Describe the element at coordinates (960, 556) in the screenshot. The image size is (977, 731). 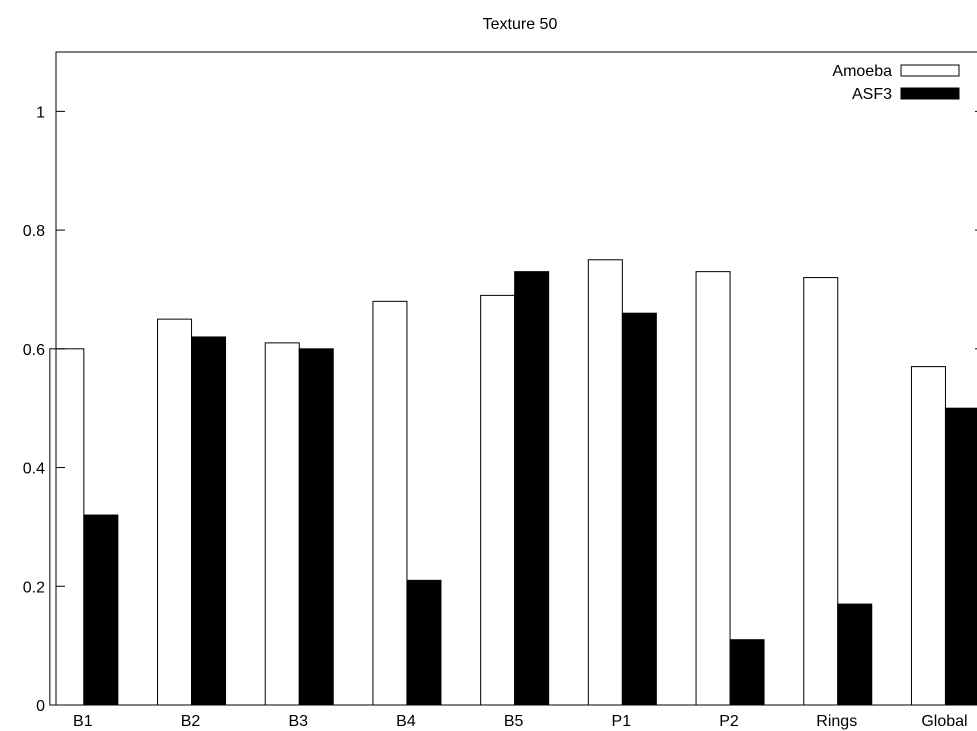
I see `bar-asf3-global` at that location.